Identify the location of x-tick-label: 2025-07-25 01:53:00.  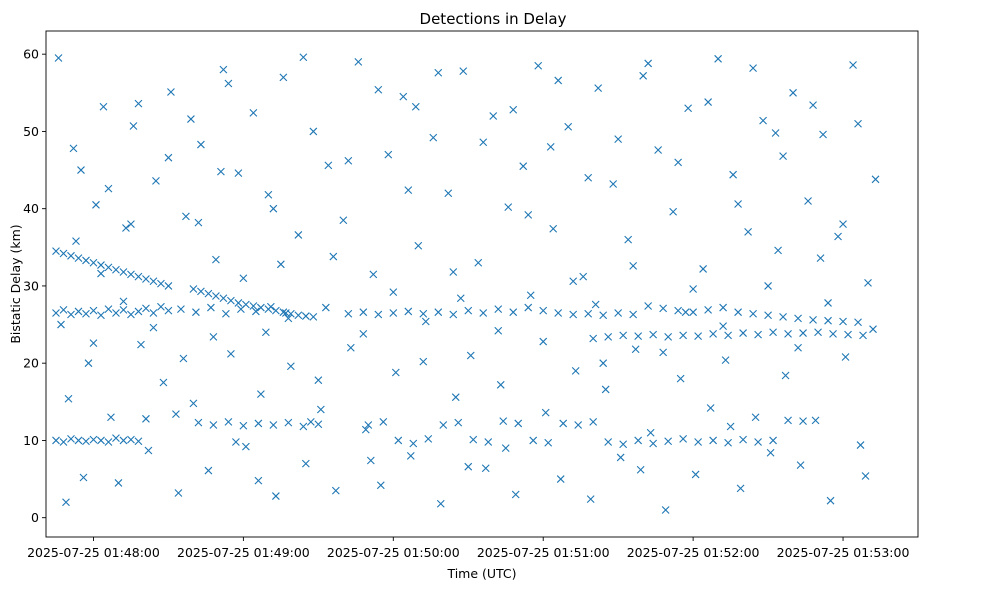
(843, 552).